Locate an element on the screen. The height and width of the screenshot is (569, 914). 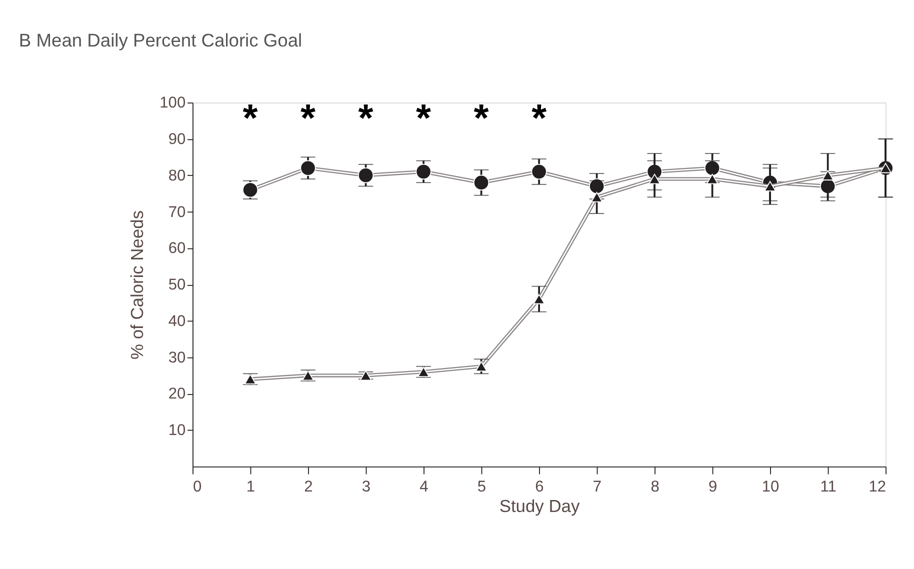
text: B Mean Daily Percent Caloric Goal is located at coordinates (160, 40).